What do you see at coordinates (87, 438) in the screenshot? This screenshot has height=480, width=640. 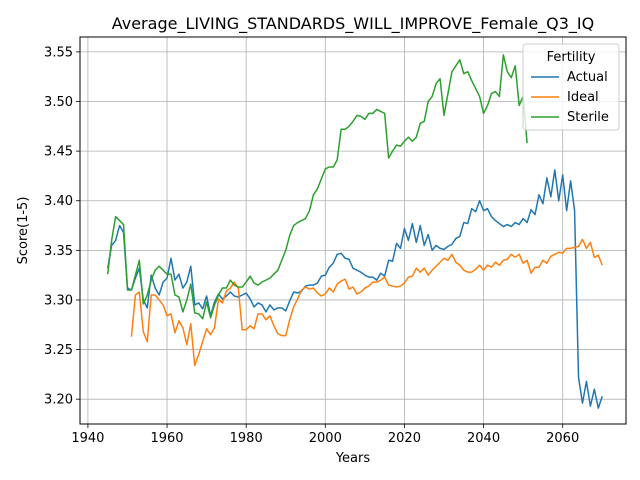 I see `x-tick-label: 1940` at bounding box center [87, 438].